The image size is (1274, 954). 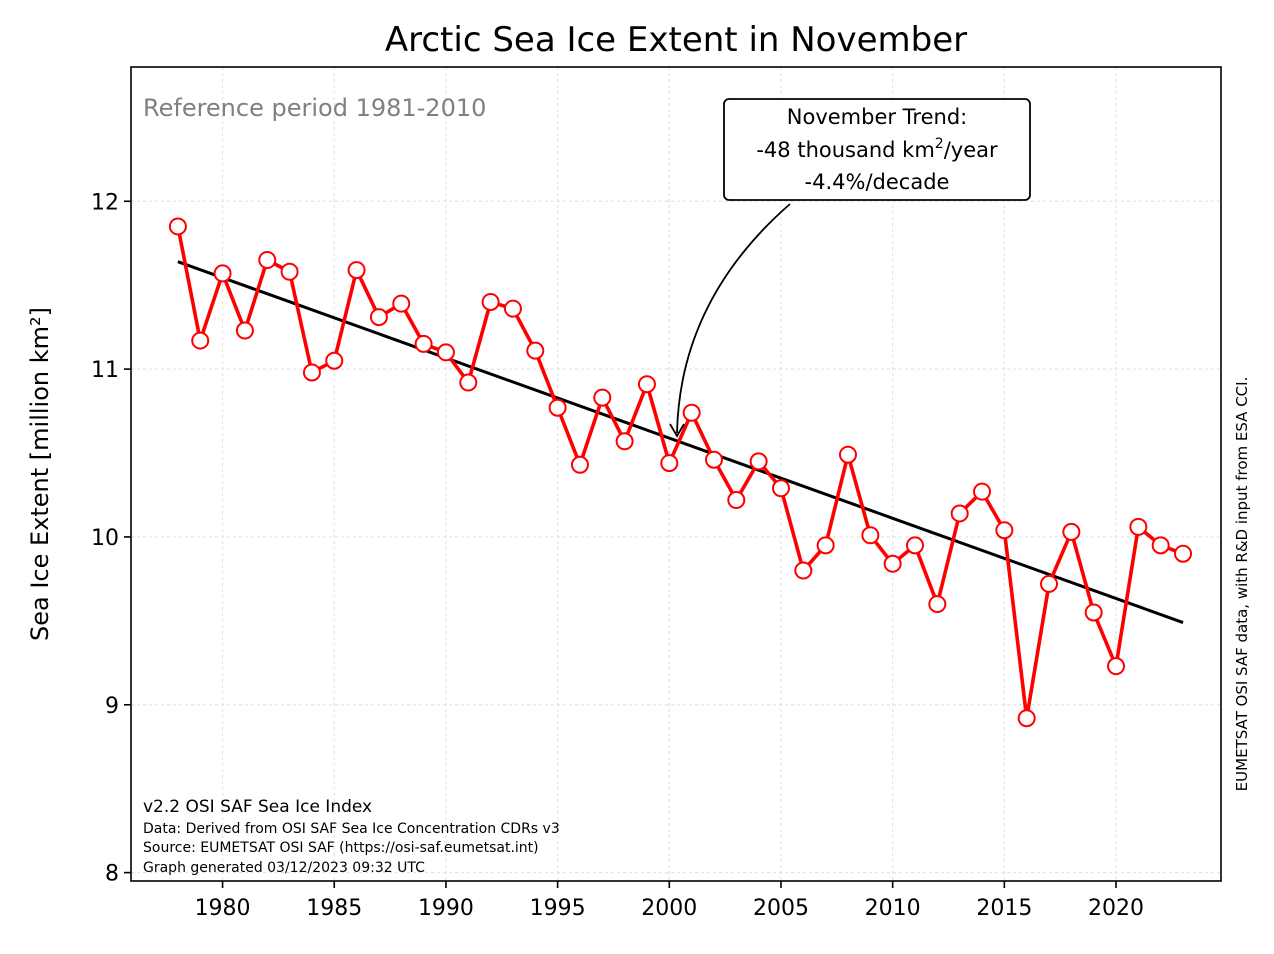 What do you see at coordinates (669, 908) in the screenshot?
I see `x-tick-label: 2000` at bounding box center [669, 908].